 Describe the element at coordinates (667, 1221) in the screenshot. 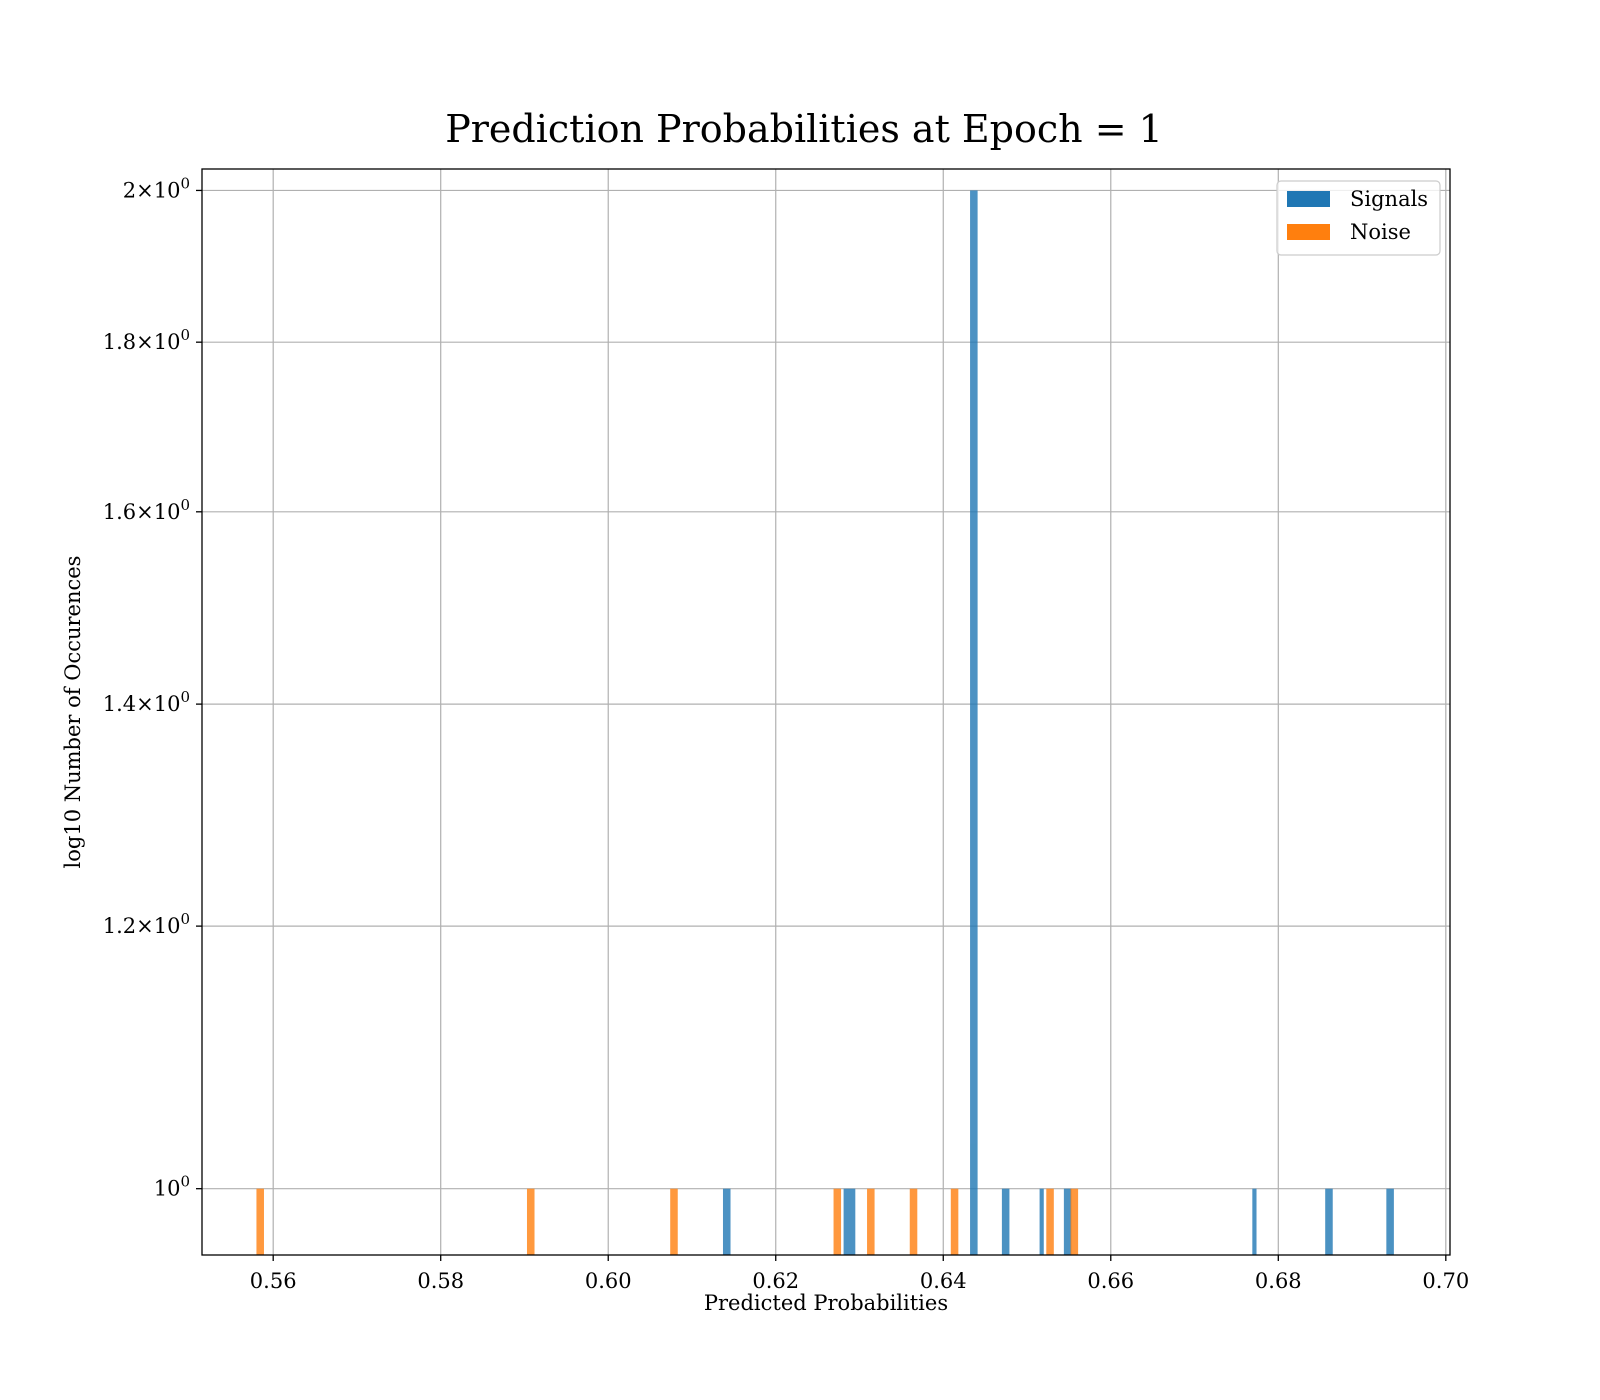

I see `noise-bars` at that location.